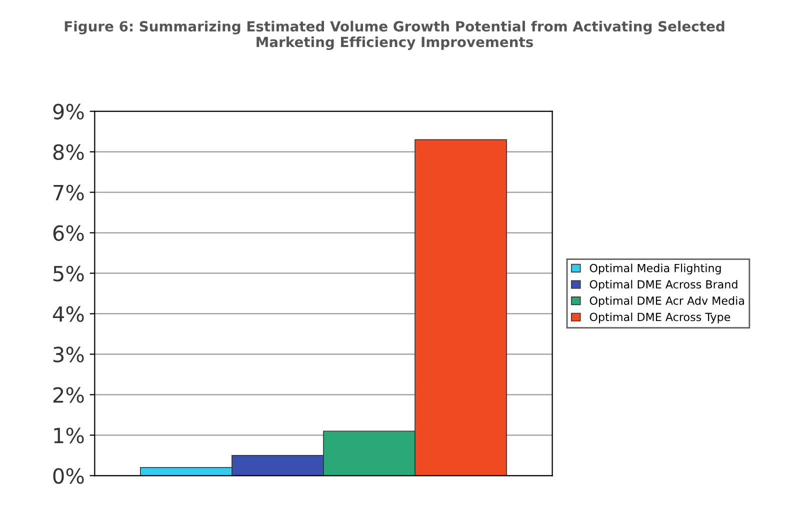 Image resolution: width=789 pixels, height=506 pixels. What do you see at coordinates (69, 436) in the screenshot?
I see `y-tick-label: 1%` at bounding box center [69, 436].